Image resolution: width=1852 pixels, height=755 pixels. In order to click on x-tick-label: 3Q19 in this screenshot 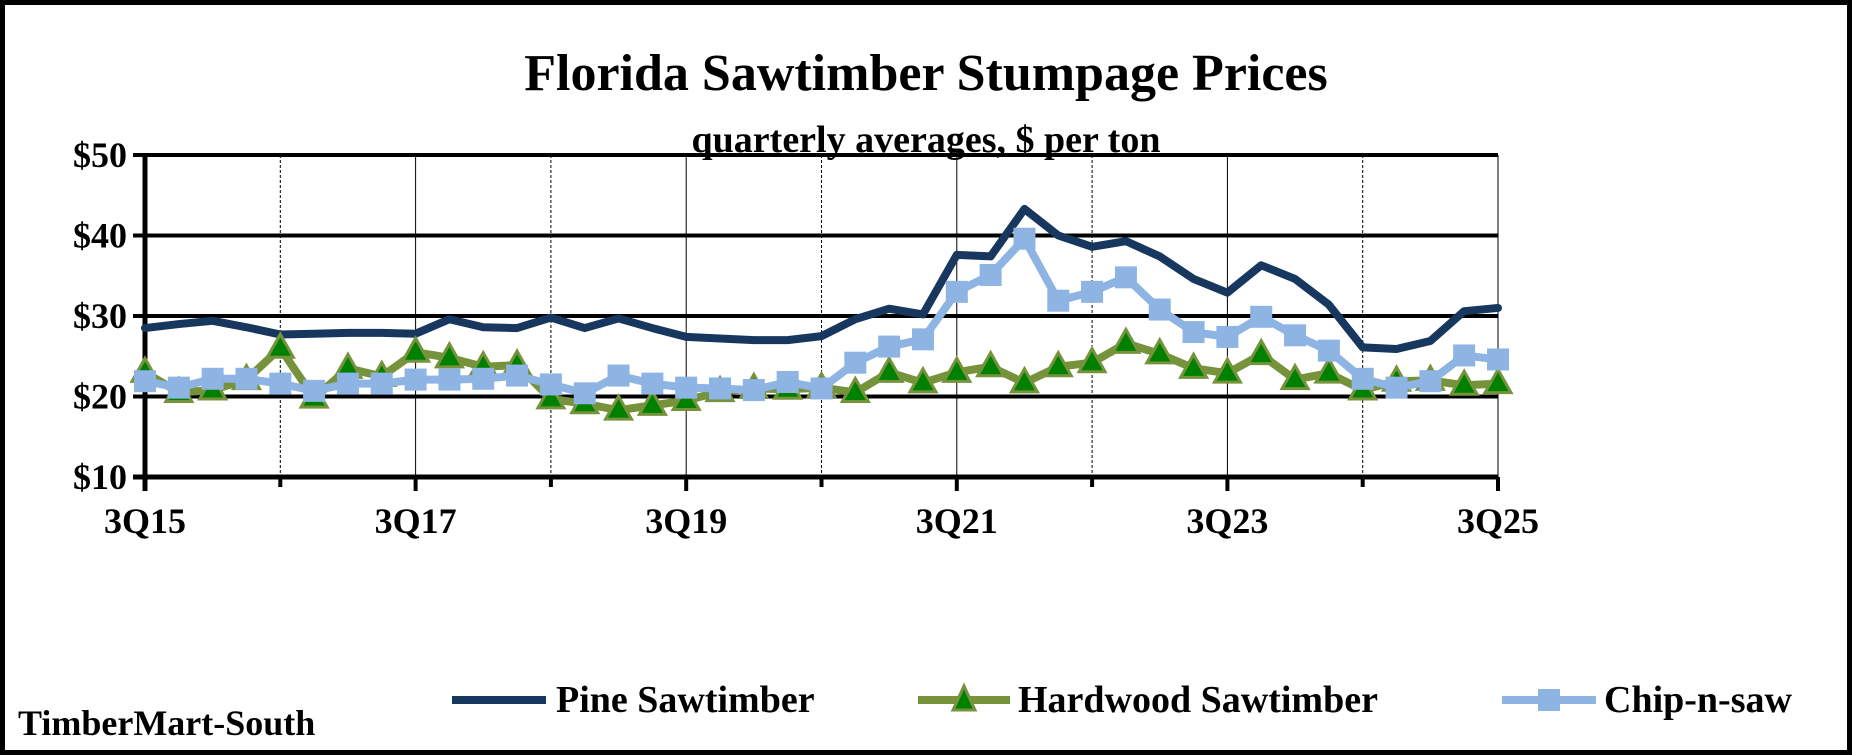, I will do `click(686, 521)`.